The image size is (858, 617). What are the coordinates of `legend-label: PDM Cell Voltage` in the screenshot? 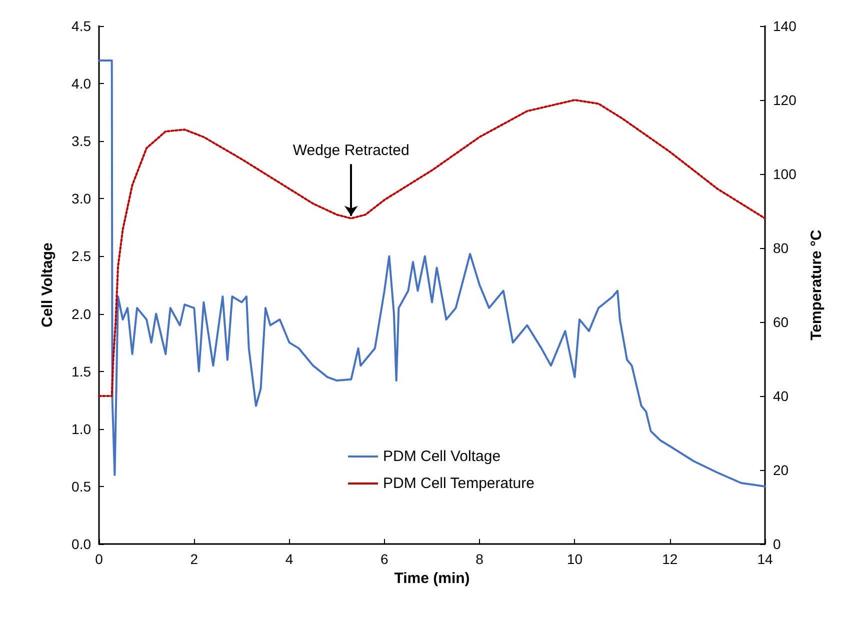 It's located at (442, 456).